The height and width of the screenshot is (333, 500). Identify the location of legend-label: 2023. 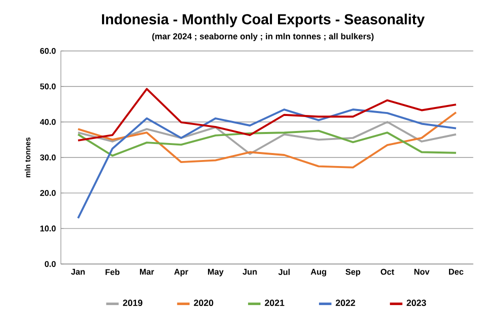
(416, 303).